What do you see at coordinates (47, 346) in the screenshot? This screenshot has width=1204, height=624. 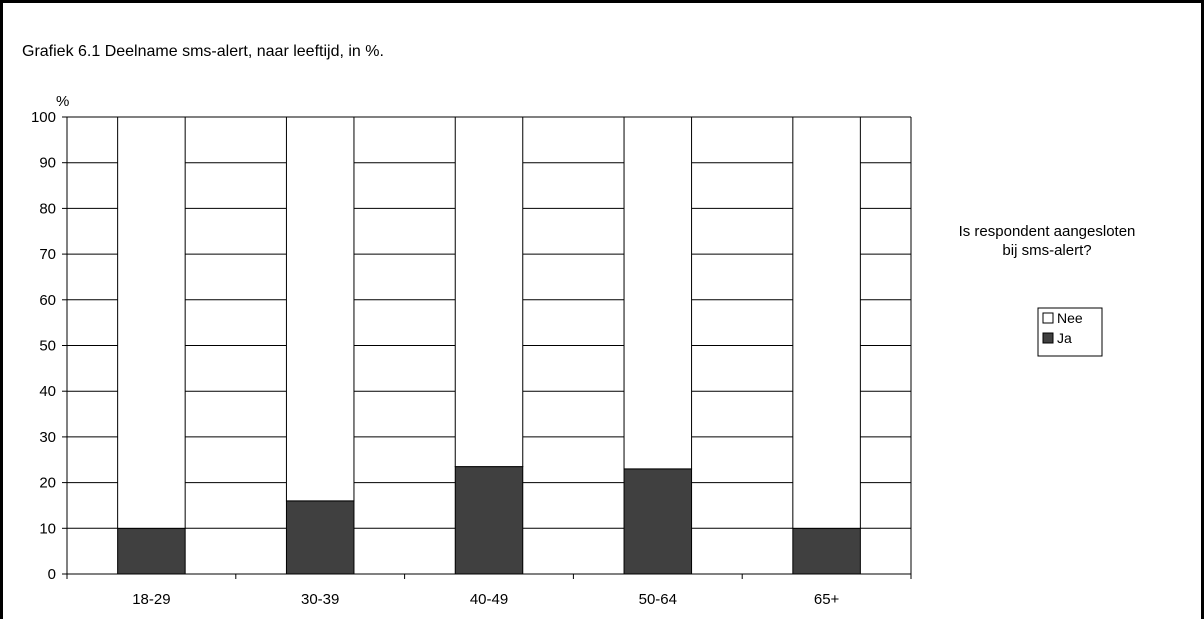 I see `y-tick-label: 50` at bounding box center [47, 346].